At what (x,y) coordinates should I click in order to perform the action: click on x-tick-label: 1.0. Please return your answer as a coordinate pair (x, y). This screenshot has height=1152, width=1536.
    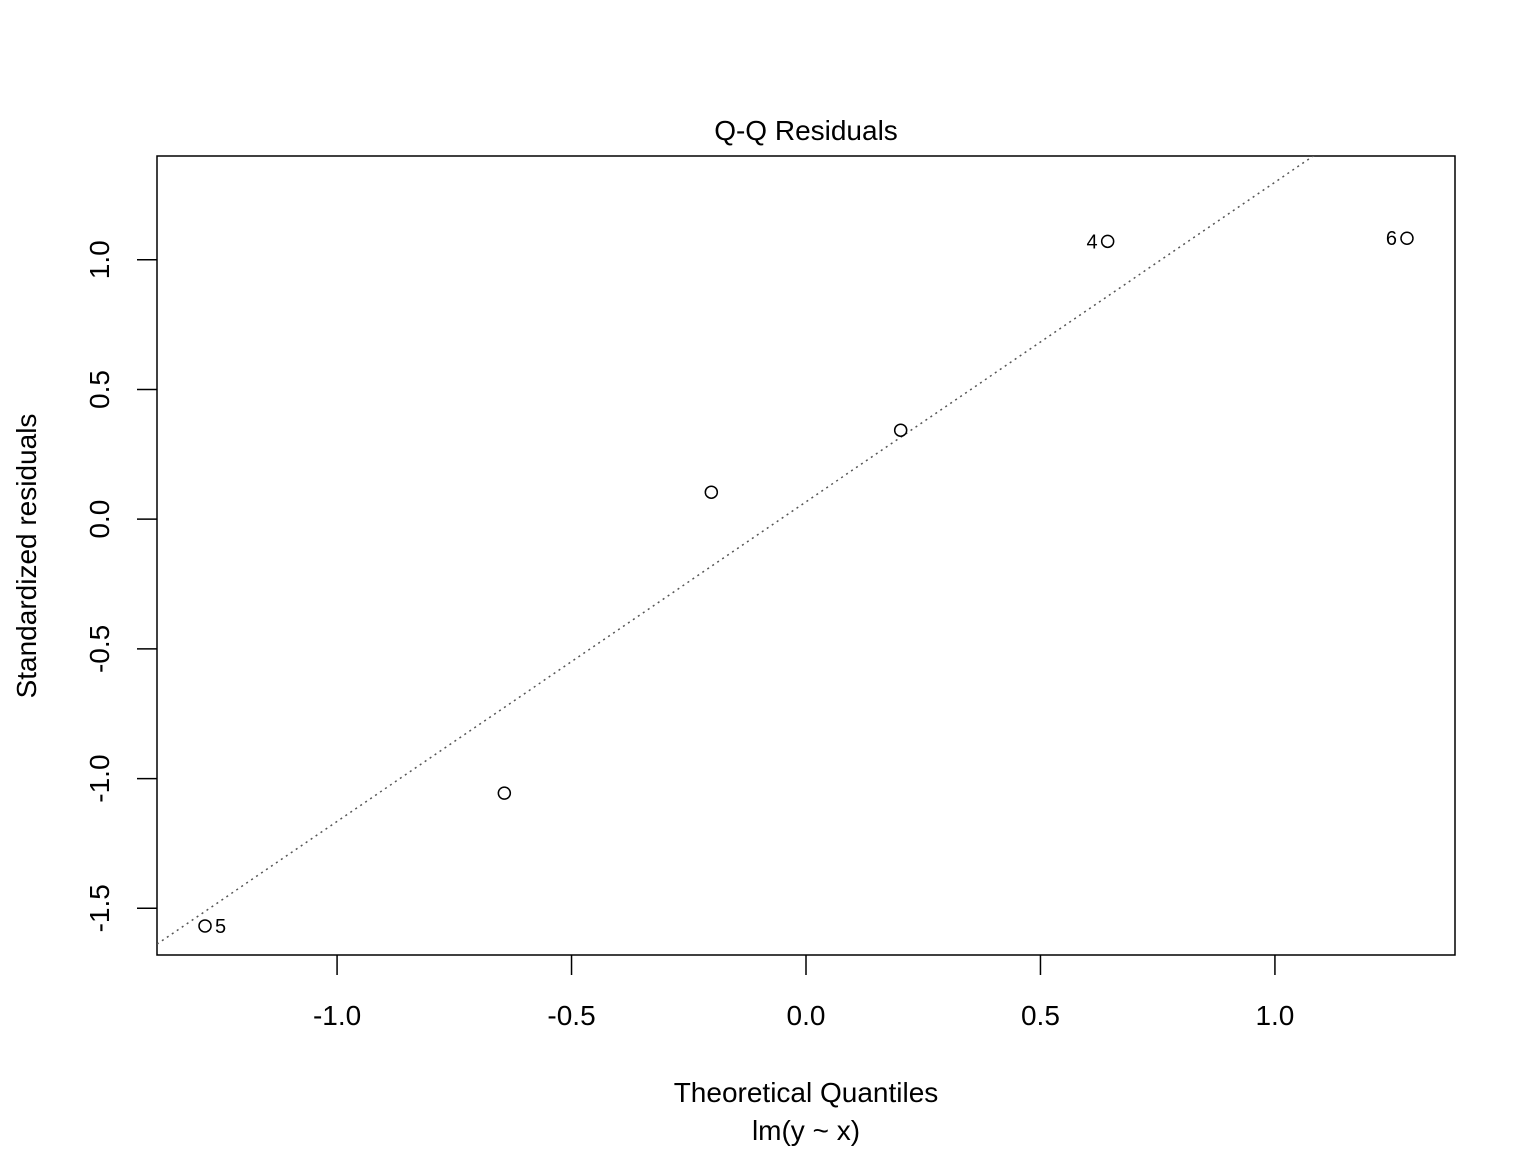
    Looking at the image, I should click on (1274, 1015).